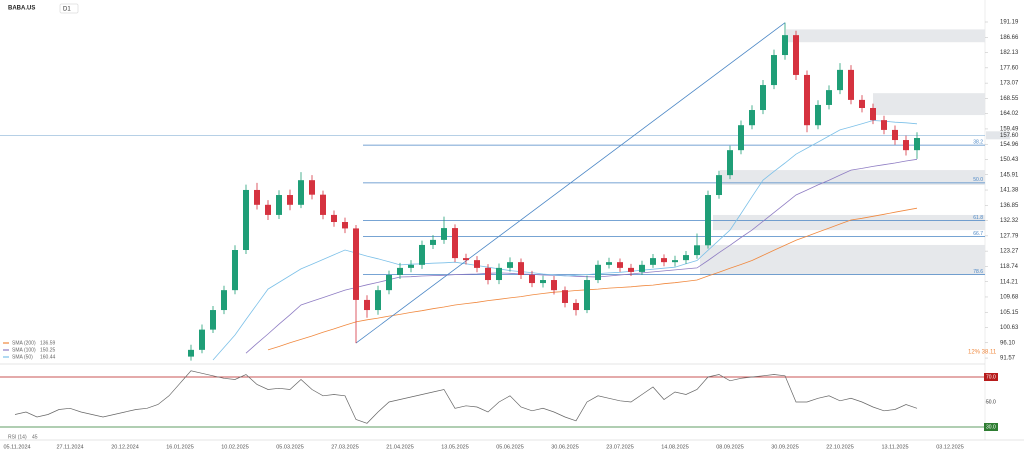 Image resolution: width=1024 pixels, height=453 pixels. I want to click on y-tick-label: 164.02, so click(1009, 114).